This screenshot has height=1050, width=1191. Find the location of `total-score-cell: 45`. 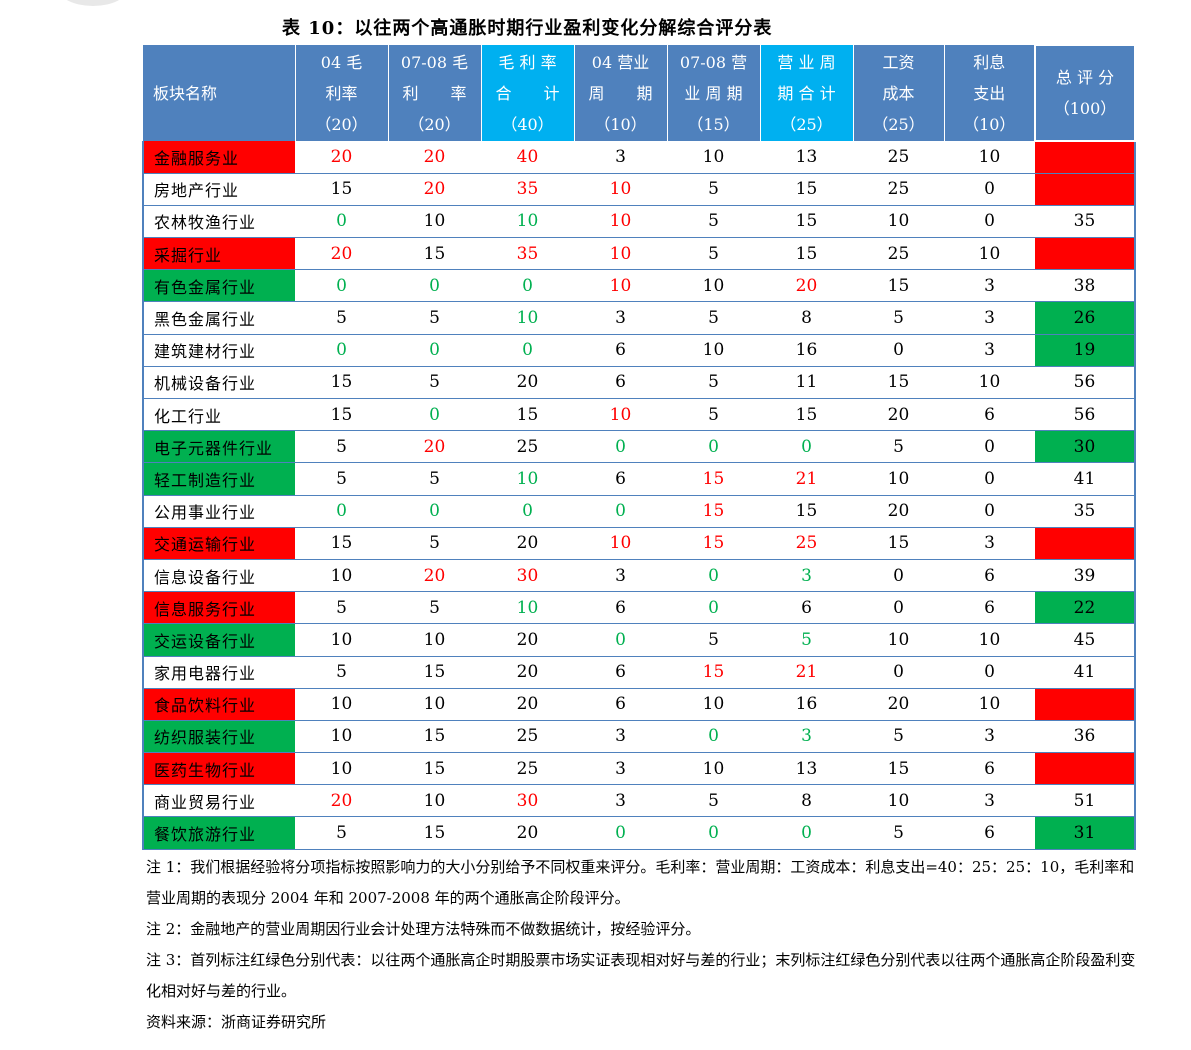

total-score-cell: 45 is located at coordinates (1085, 640).